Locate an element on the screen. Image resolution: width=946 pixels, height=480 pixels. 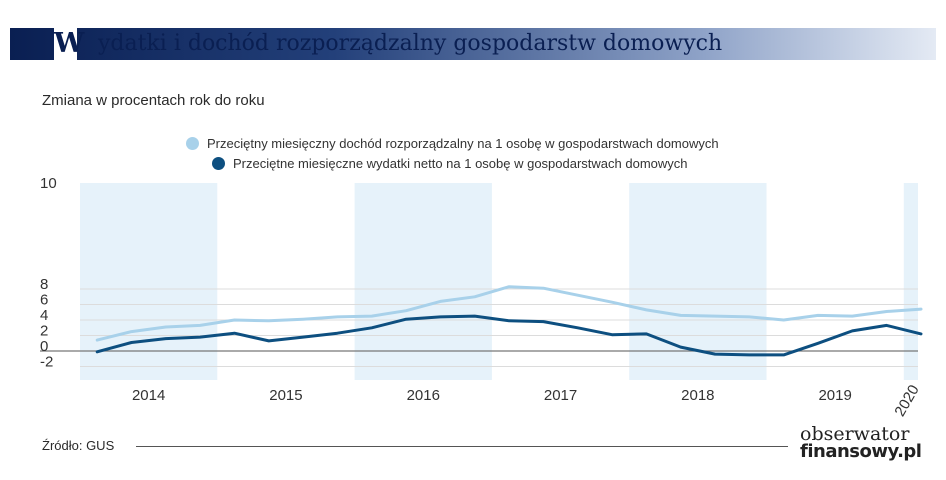
year-band-2018 is located at coordinates (698, 281).